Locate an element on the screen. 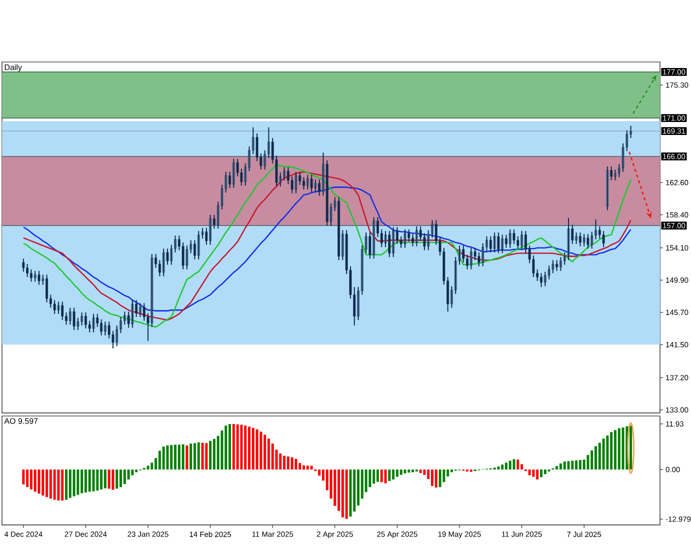 The height and width of the screenshot is (549, 691). chart-title: AO 9.597 is located at coordinates (21, 421).